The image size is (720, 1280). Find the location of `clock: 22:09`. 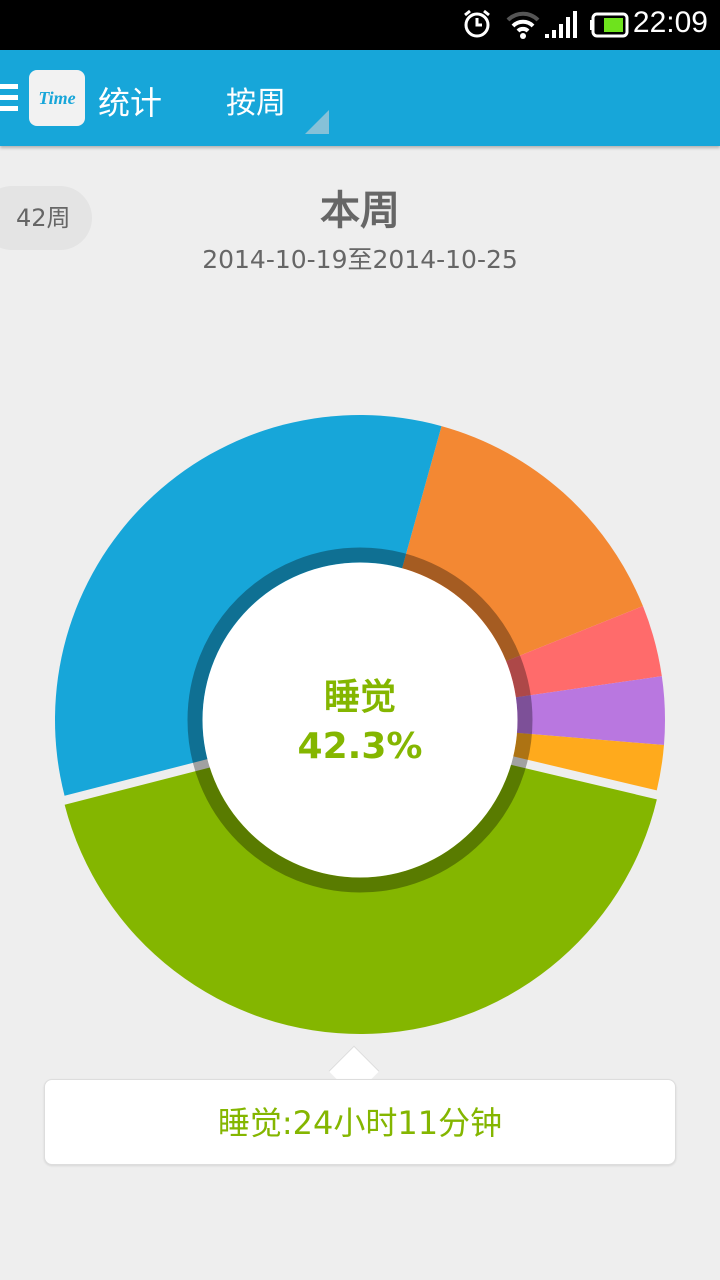

clock: 22:09 is located at coordinates (670, 22).